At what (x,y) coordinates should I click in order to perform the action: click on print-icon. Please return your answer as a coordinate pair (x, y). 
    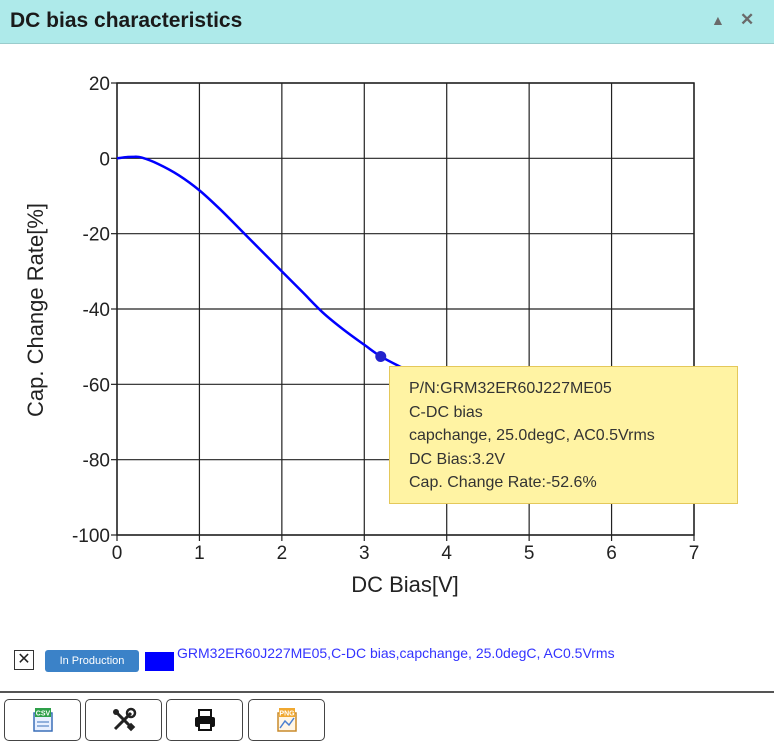
    Looking at the image, I should click on (204, 720).